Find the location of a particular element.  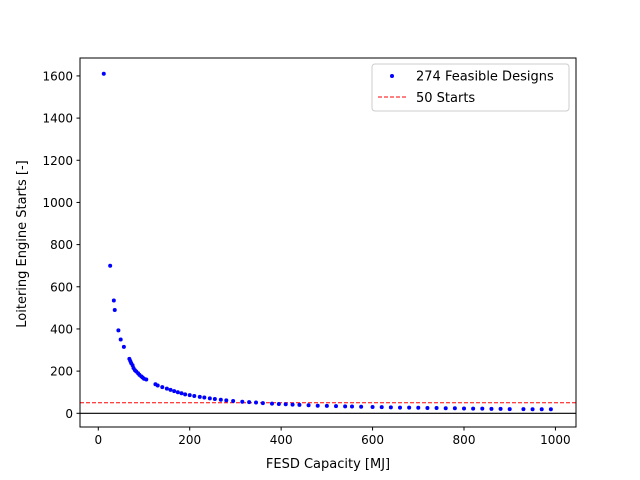

x-tick-label: 0 is located at coordinates (98, 440).